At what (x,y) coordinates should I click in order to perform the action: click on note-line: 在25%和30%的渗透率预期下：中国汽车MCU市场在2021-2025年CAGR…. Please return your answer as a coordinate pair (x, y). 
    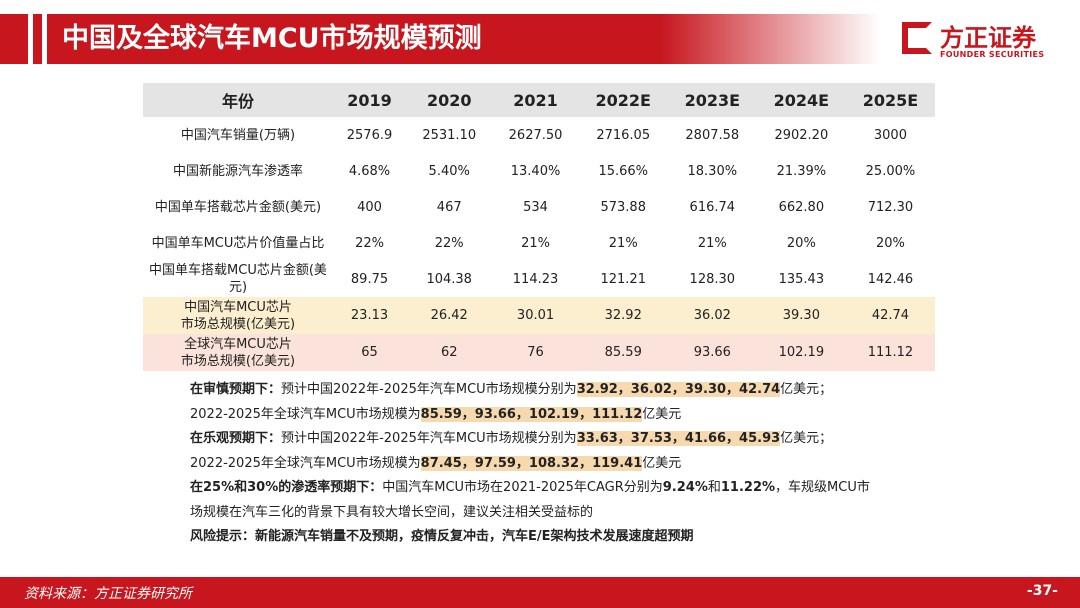
    Looking at the image, I should click on (535, 500).